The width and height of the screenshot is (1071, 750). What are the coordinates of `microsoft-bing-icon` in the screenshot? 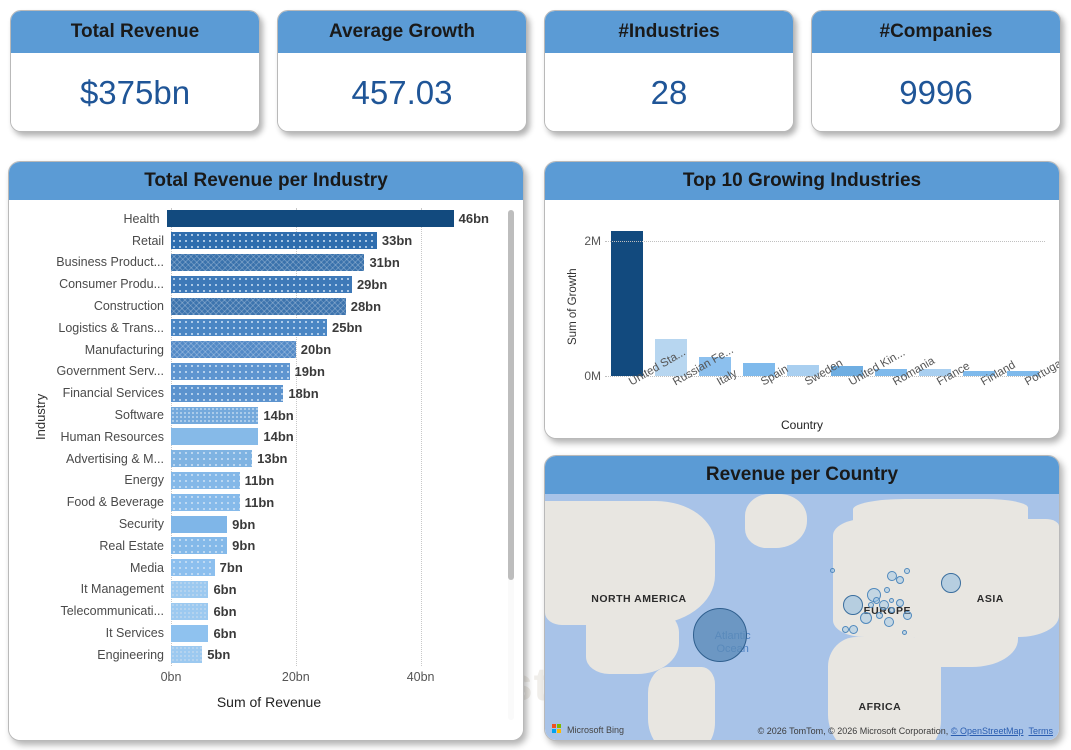 It's located at (557, 729).